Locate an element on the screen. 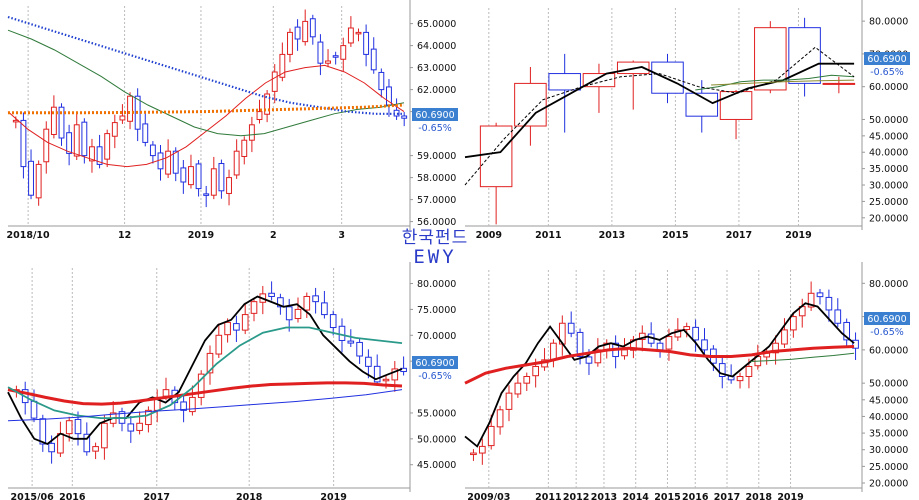 Image resolution: width=919 pixels, height=500 pixels. y-tick-label: 56.0000 is located at coordinates (436, 222).